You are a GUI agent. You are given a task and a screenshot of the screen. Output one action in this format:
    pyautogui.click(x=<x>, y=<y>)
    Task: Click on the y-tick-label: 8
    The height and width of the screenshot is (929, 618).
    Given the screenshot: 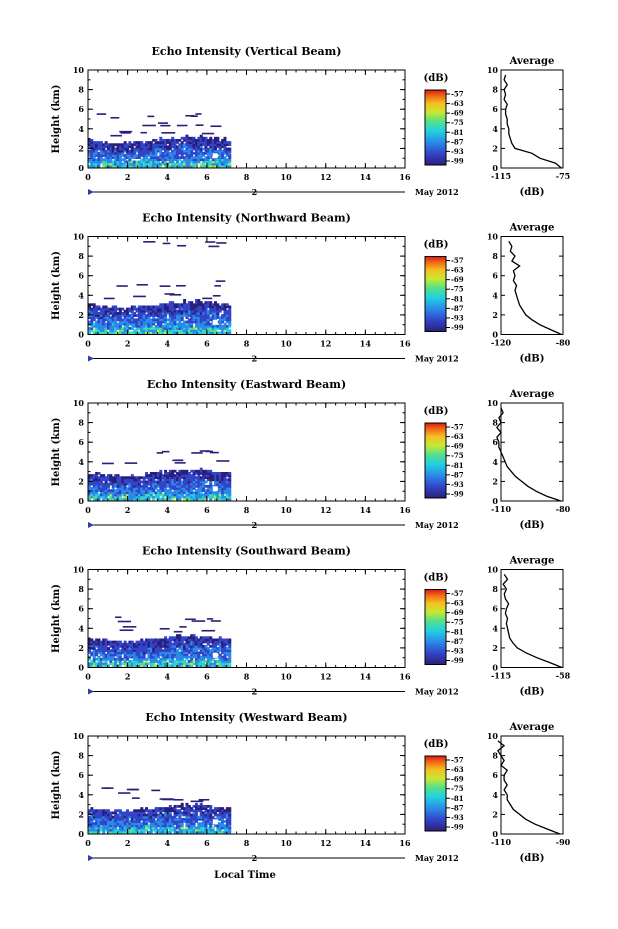 What is the action you would take?
    pyautogui.click(x=81, y=589)
    